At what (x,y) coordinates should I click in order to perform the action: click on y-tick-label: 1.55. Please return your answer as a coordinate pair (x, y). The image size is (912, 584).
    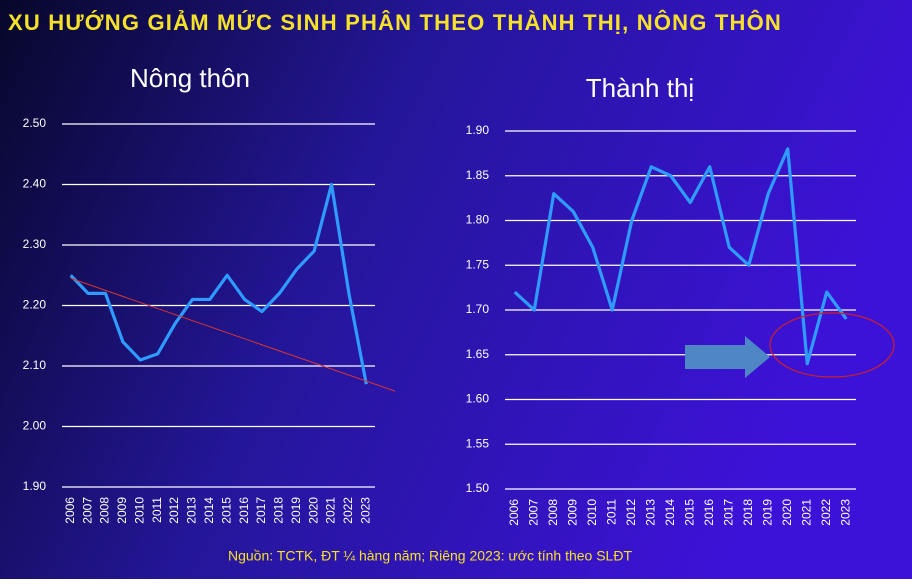
    Looking at the image, I should click on (478, 443).